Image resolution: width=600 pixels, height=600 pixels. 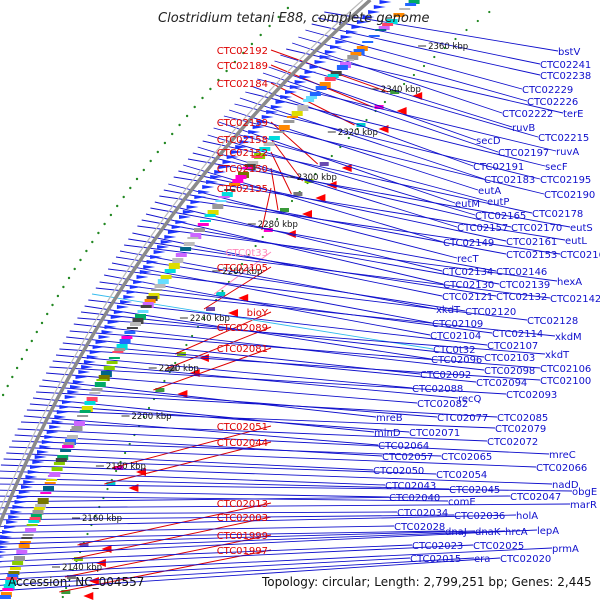 I want to click on right-gene-label: CTC02139, so click(x=524, y=285).